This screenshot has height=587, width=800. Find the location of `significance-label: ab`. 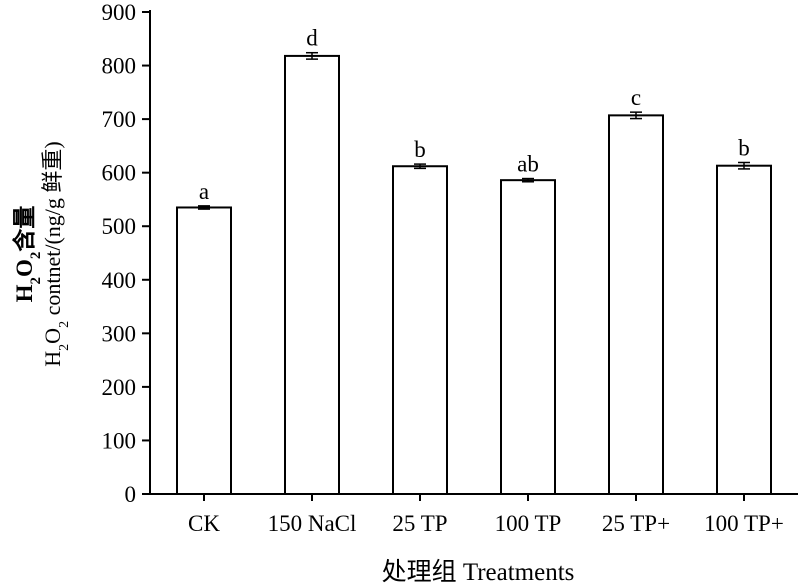

significance-label: ab is located at coordinates (528, 164).